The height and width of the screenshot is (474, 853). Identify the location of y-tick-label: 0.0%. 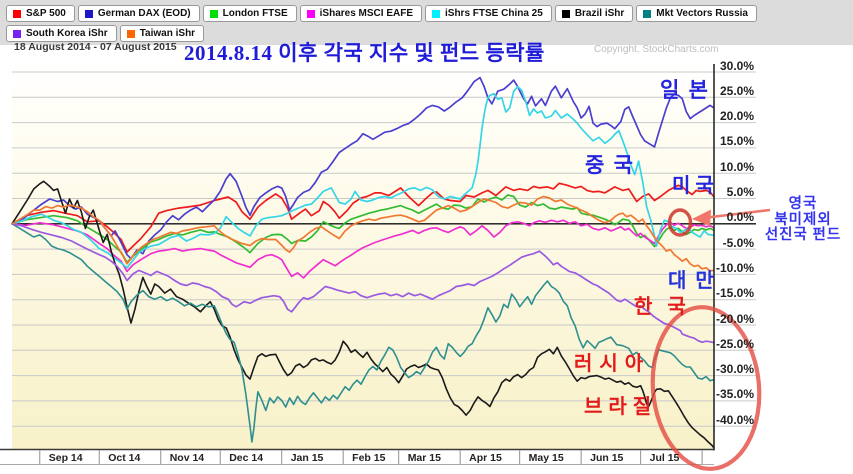
(740, 217).